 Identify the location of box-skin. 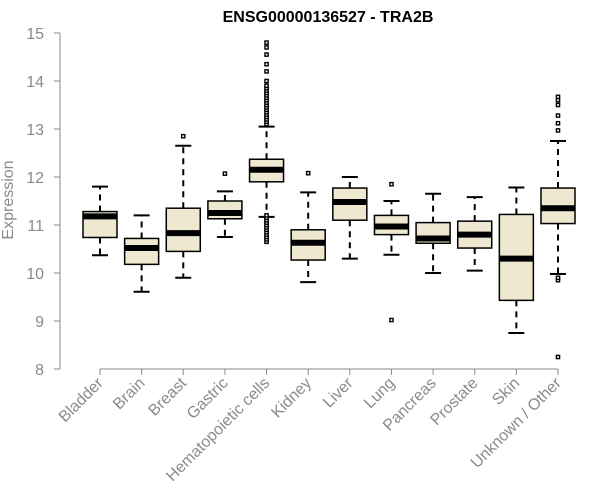
(516, 260).